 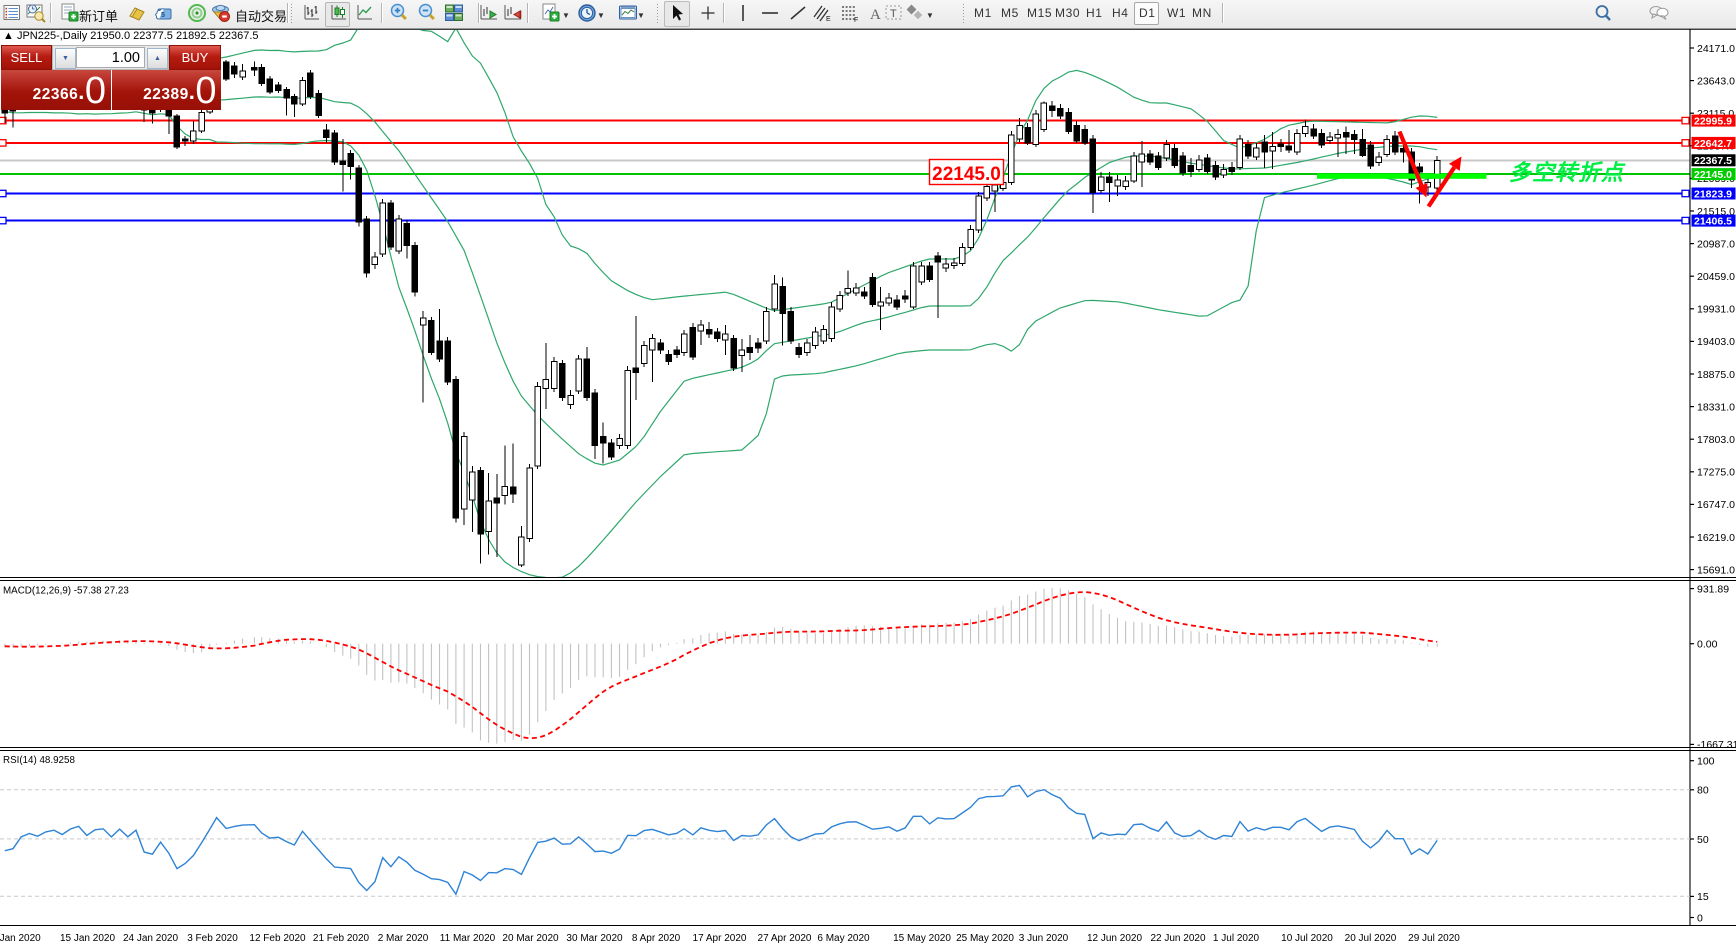 I want to click on svg-text: 22995.9, so click(x=1713, y=122).